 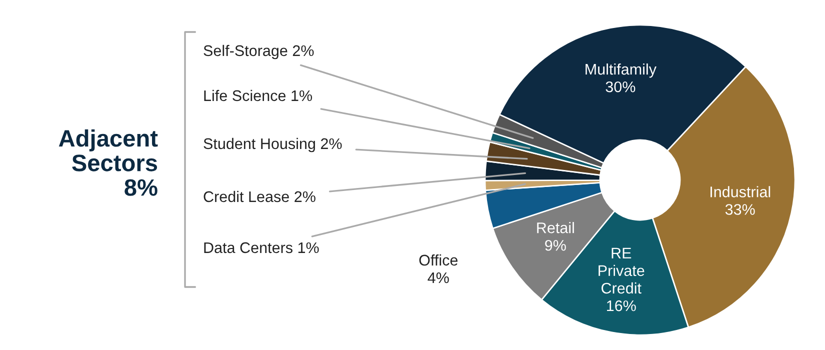 I want to click on slice-label: Student Housing 2%, so click(x=273, y=145).